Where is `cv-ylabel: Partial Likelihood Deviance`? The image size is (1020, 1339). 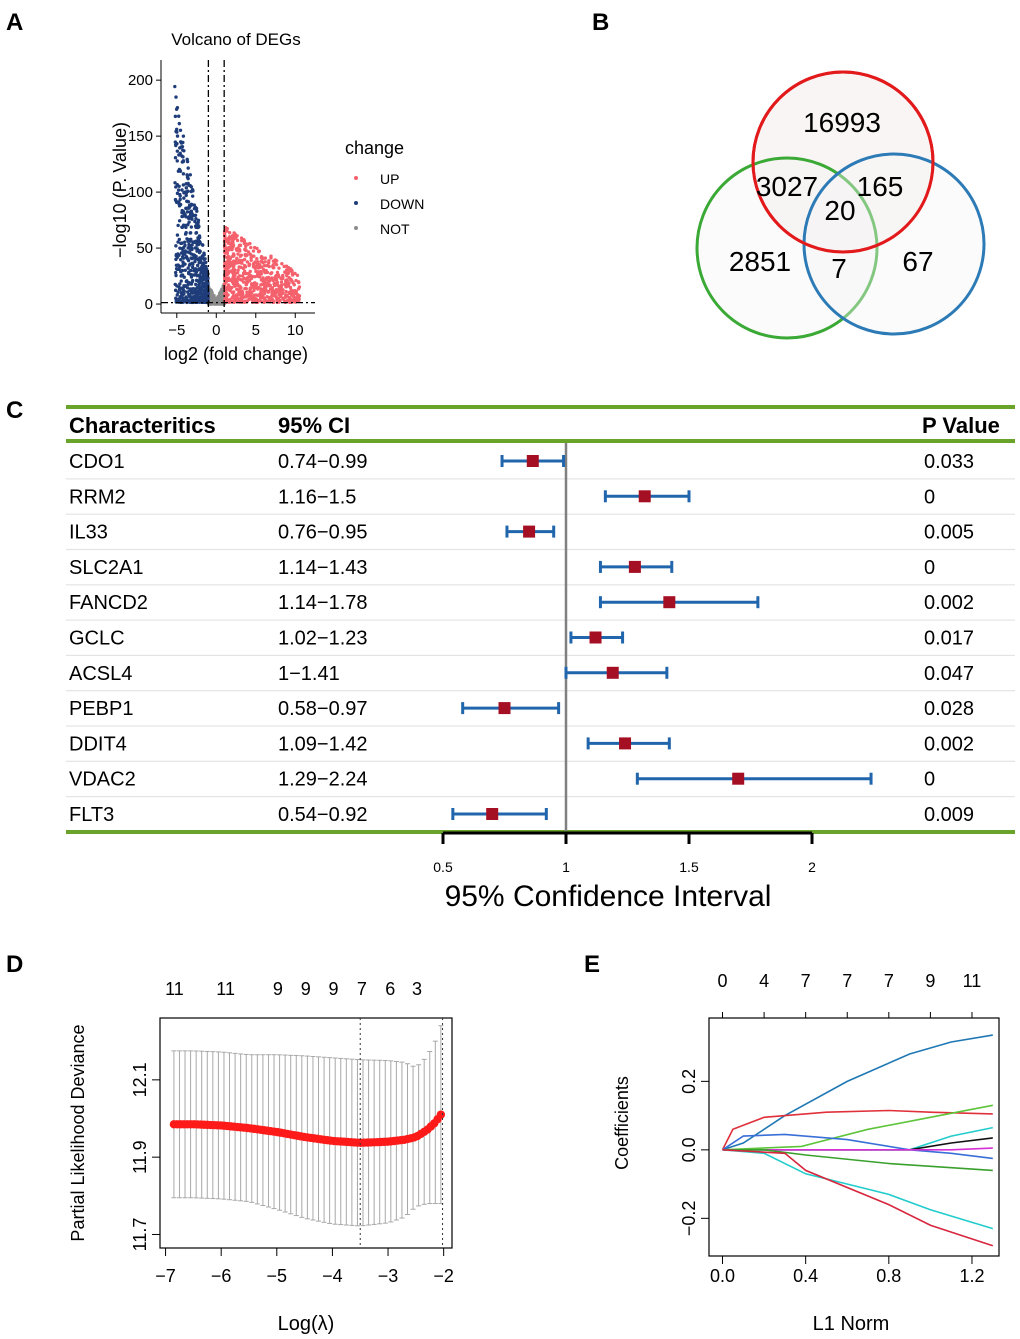
cv-ylabel: Partial Likelihood Deviance is located at coordinates (78, 1132).